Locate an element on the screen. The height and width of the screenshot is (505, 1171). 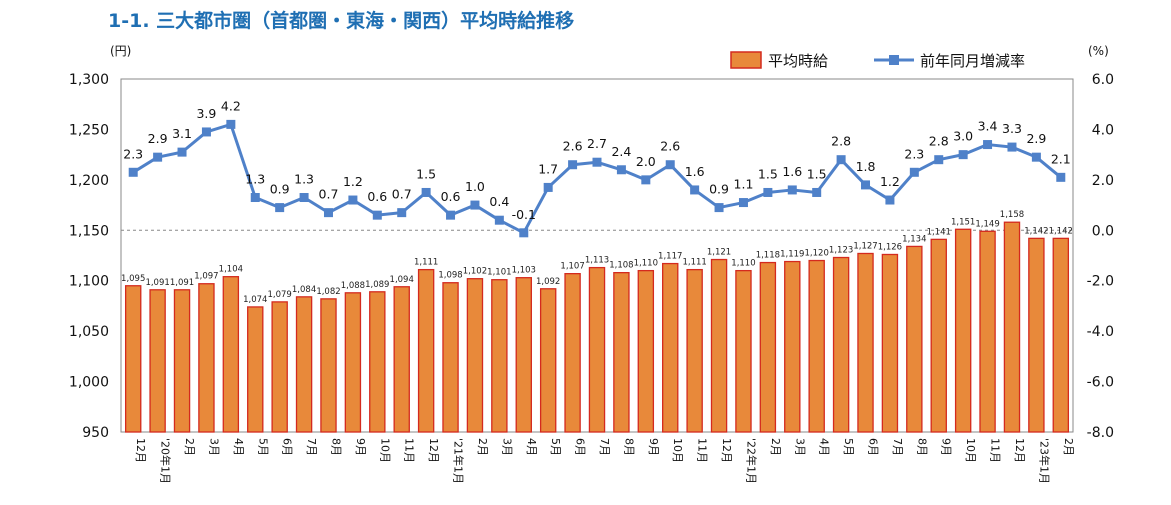
bar-data-label: 1,117 is located at coordinates (670, 257).